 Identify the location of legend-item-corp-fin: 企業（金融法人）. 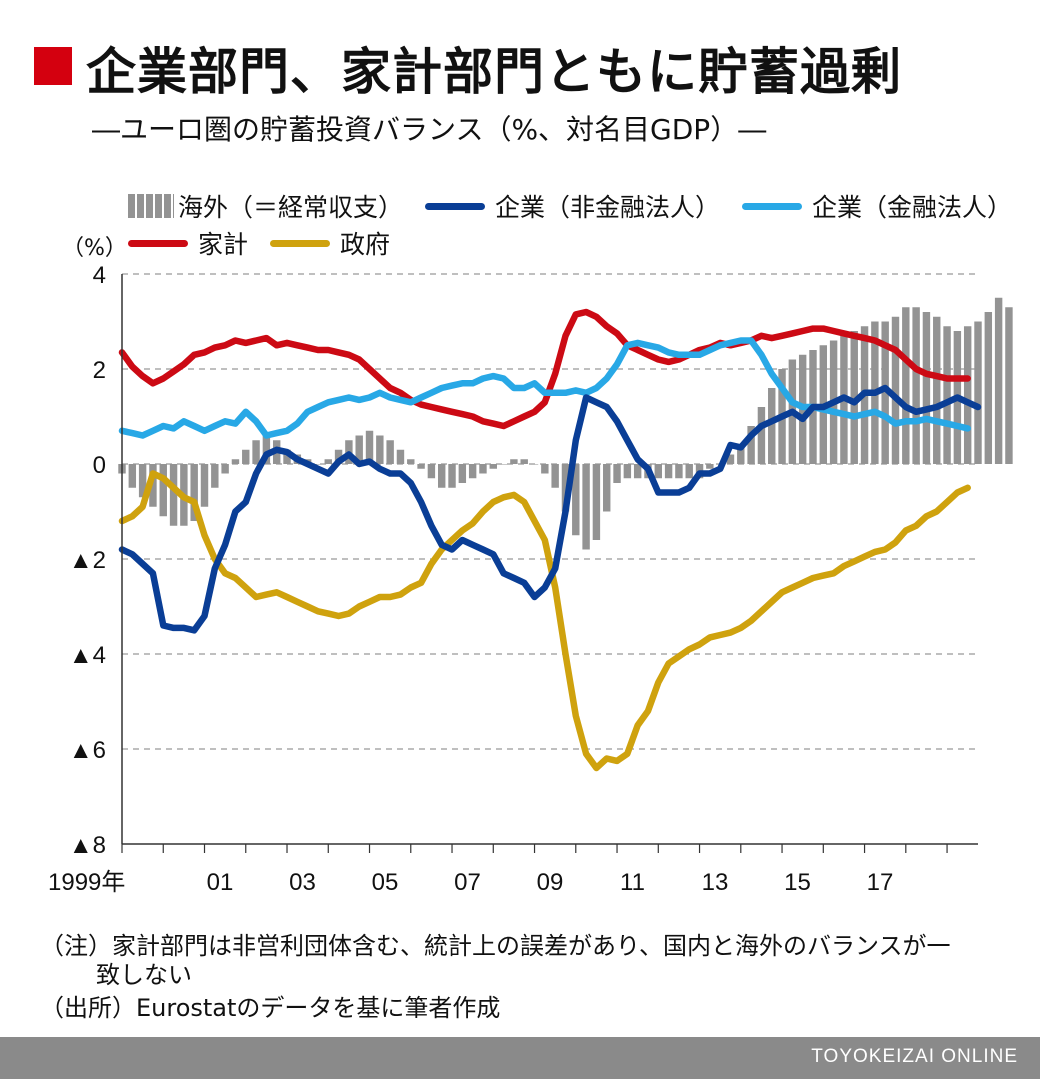
(877, 206).